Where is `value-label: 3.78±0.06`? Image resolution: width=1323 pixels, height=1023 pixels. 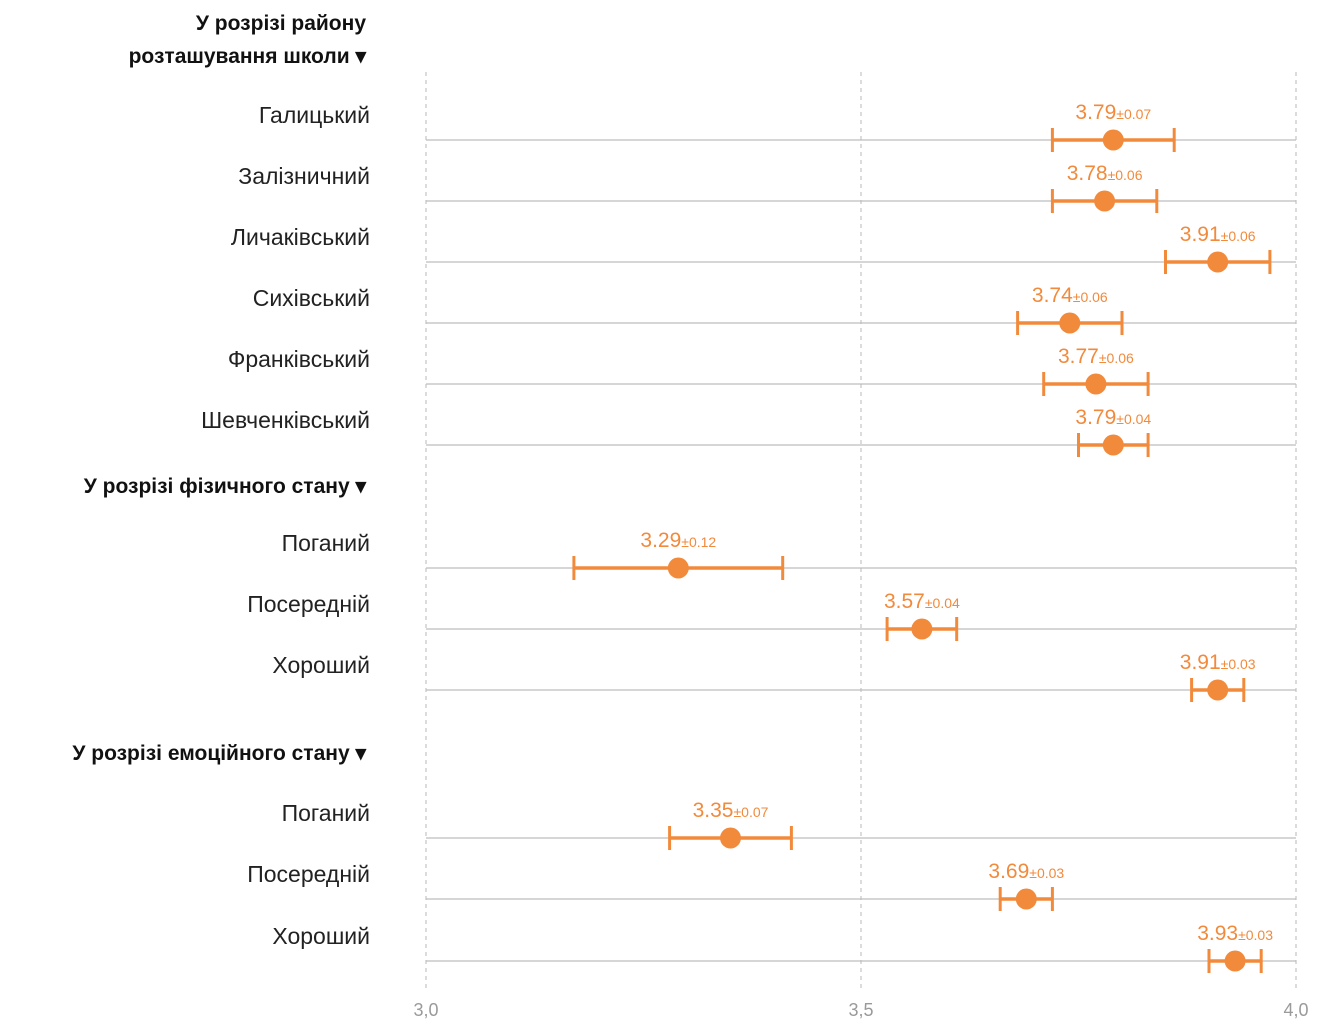
value-label: 3.78±0.06 is located at coordinates (1105, 173).